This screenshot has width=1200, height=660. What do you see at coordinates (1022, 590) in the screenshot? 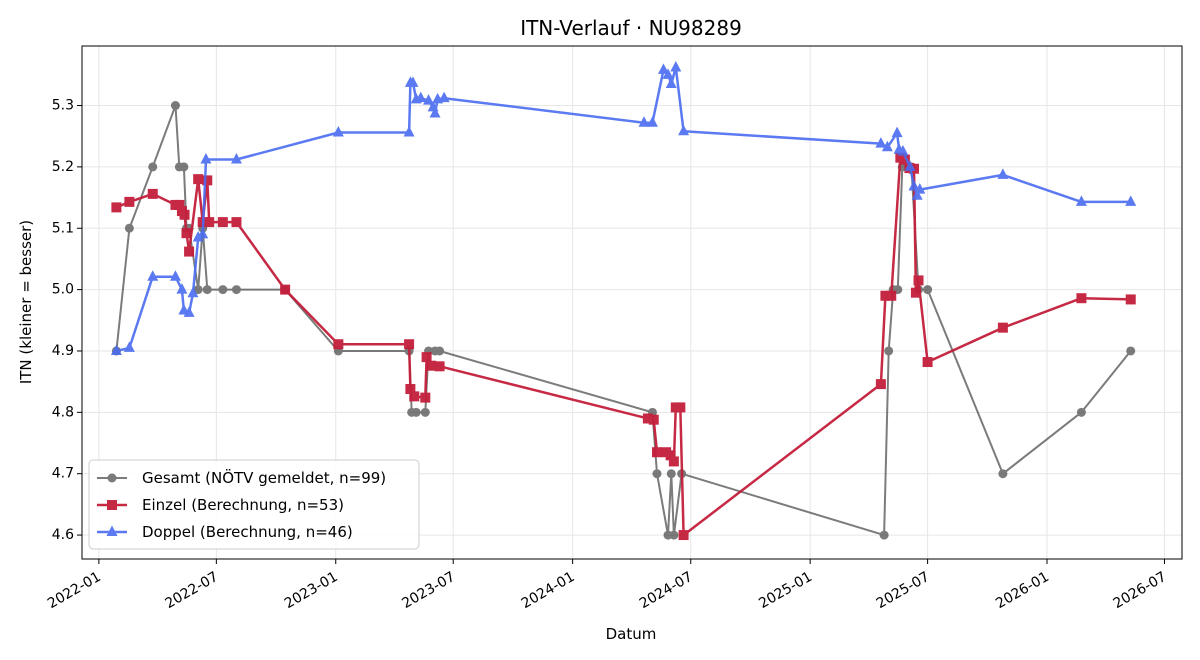
I see `x-tick-label: 2026-01` at bounding box center [1022, 590].